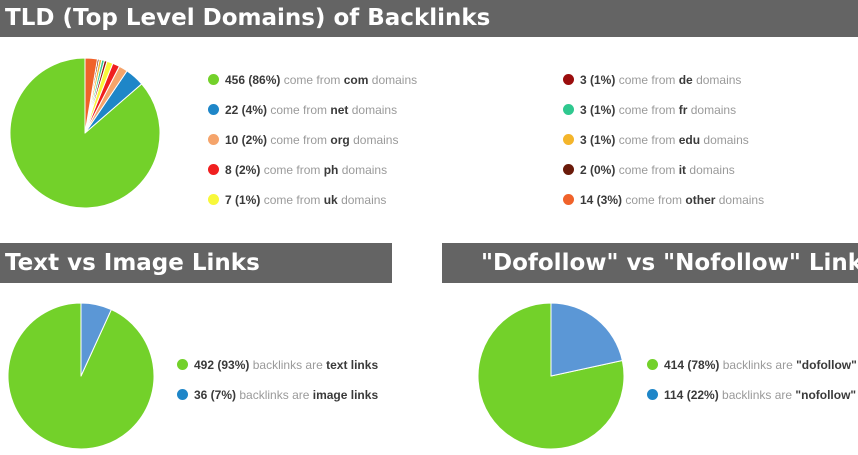 This screenshot has width=858, height=455. I want to click on tld-legend-item: 7 (1%) come from uk domains, so click(297, 200).